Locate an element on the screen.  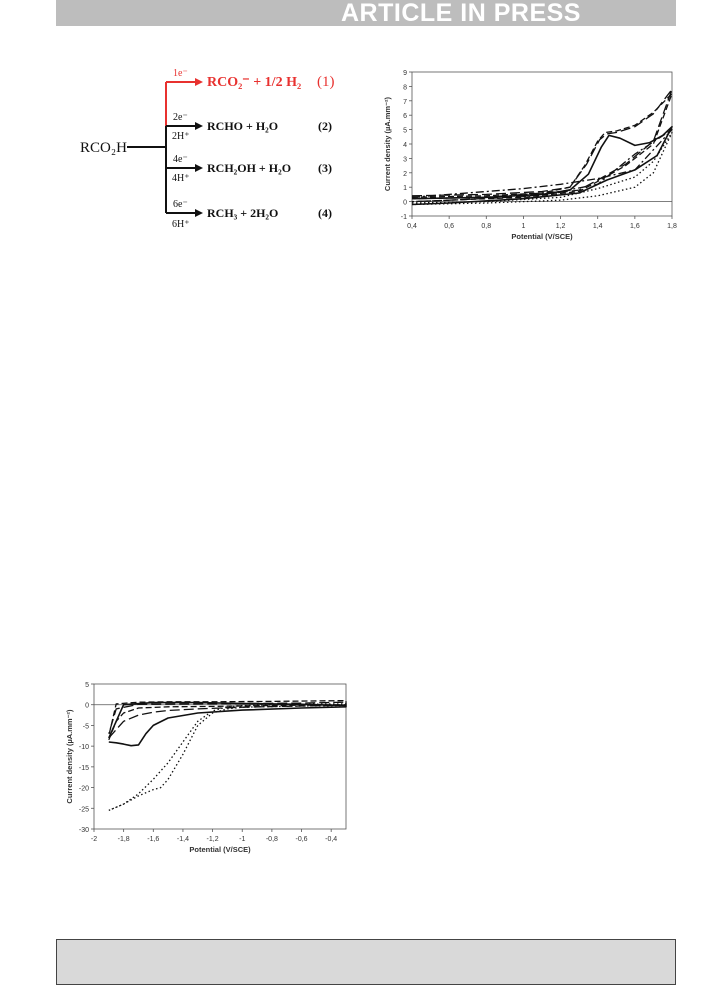
reaction-4-electrons: 6e⁻ is located at coordinates (180, 204).